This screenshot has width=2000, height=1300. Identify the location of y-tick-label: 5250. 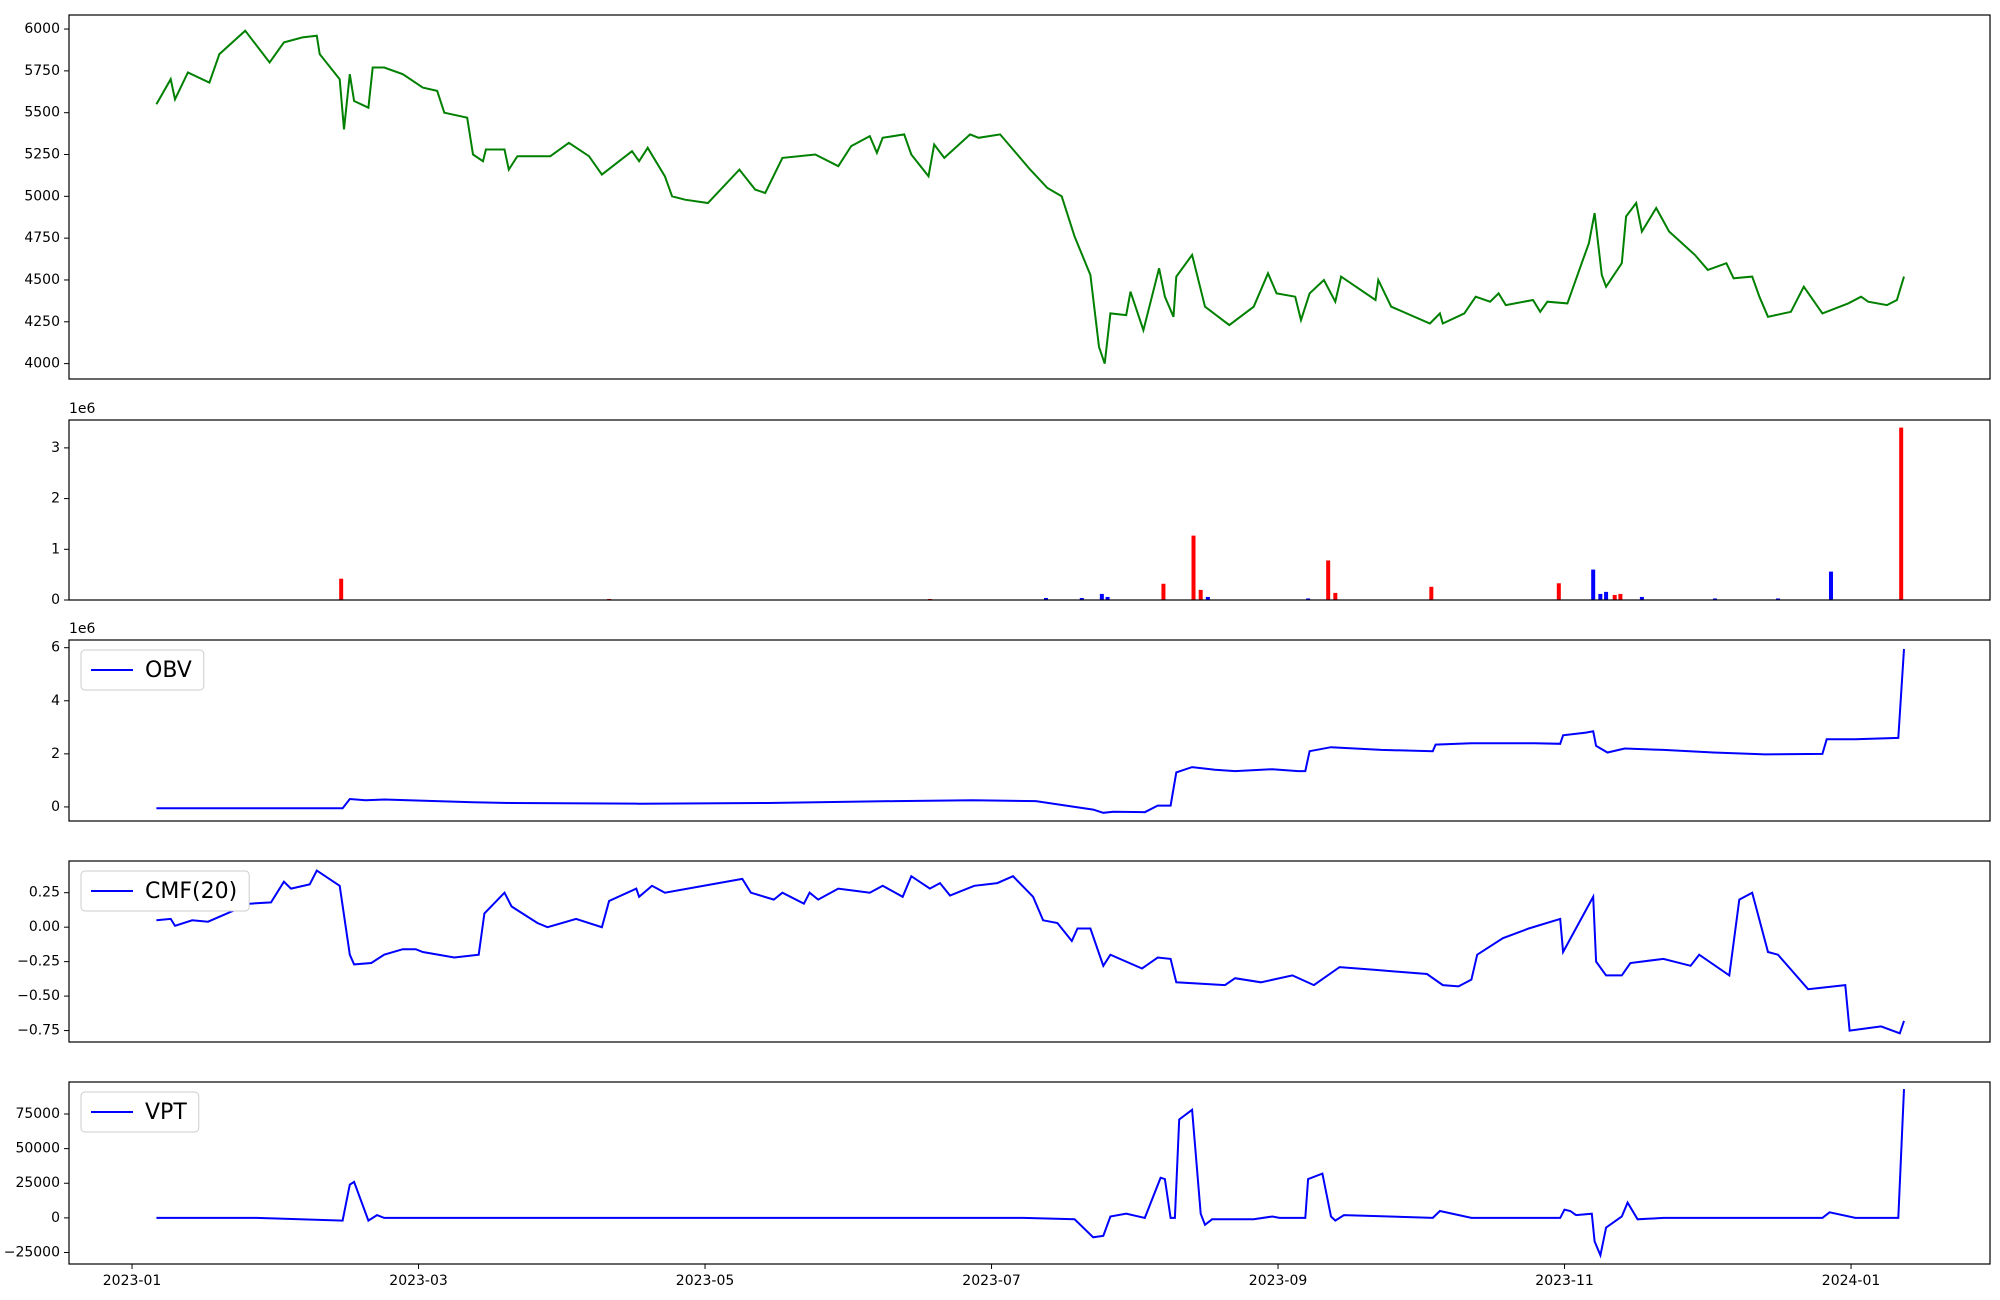
(42, 155).